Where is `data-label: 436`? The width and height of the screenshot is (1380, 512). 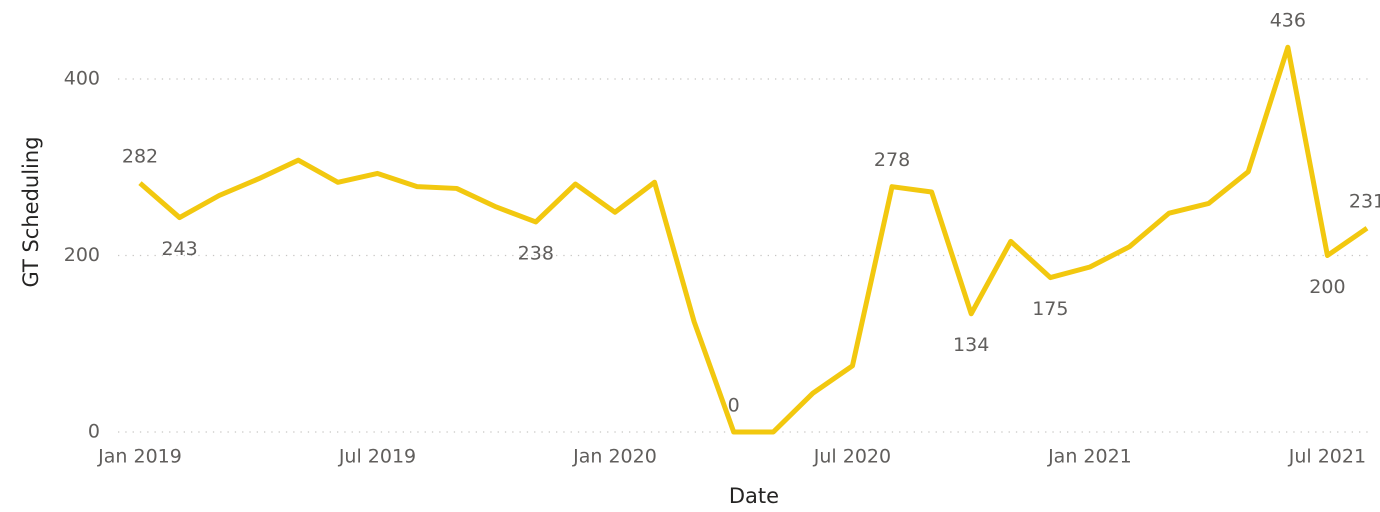 data-label: 436 is located at coordinates (1288, 21).